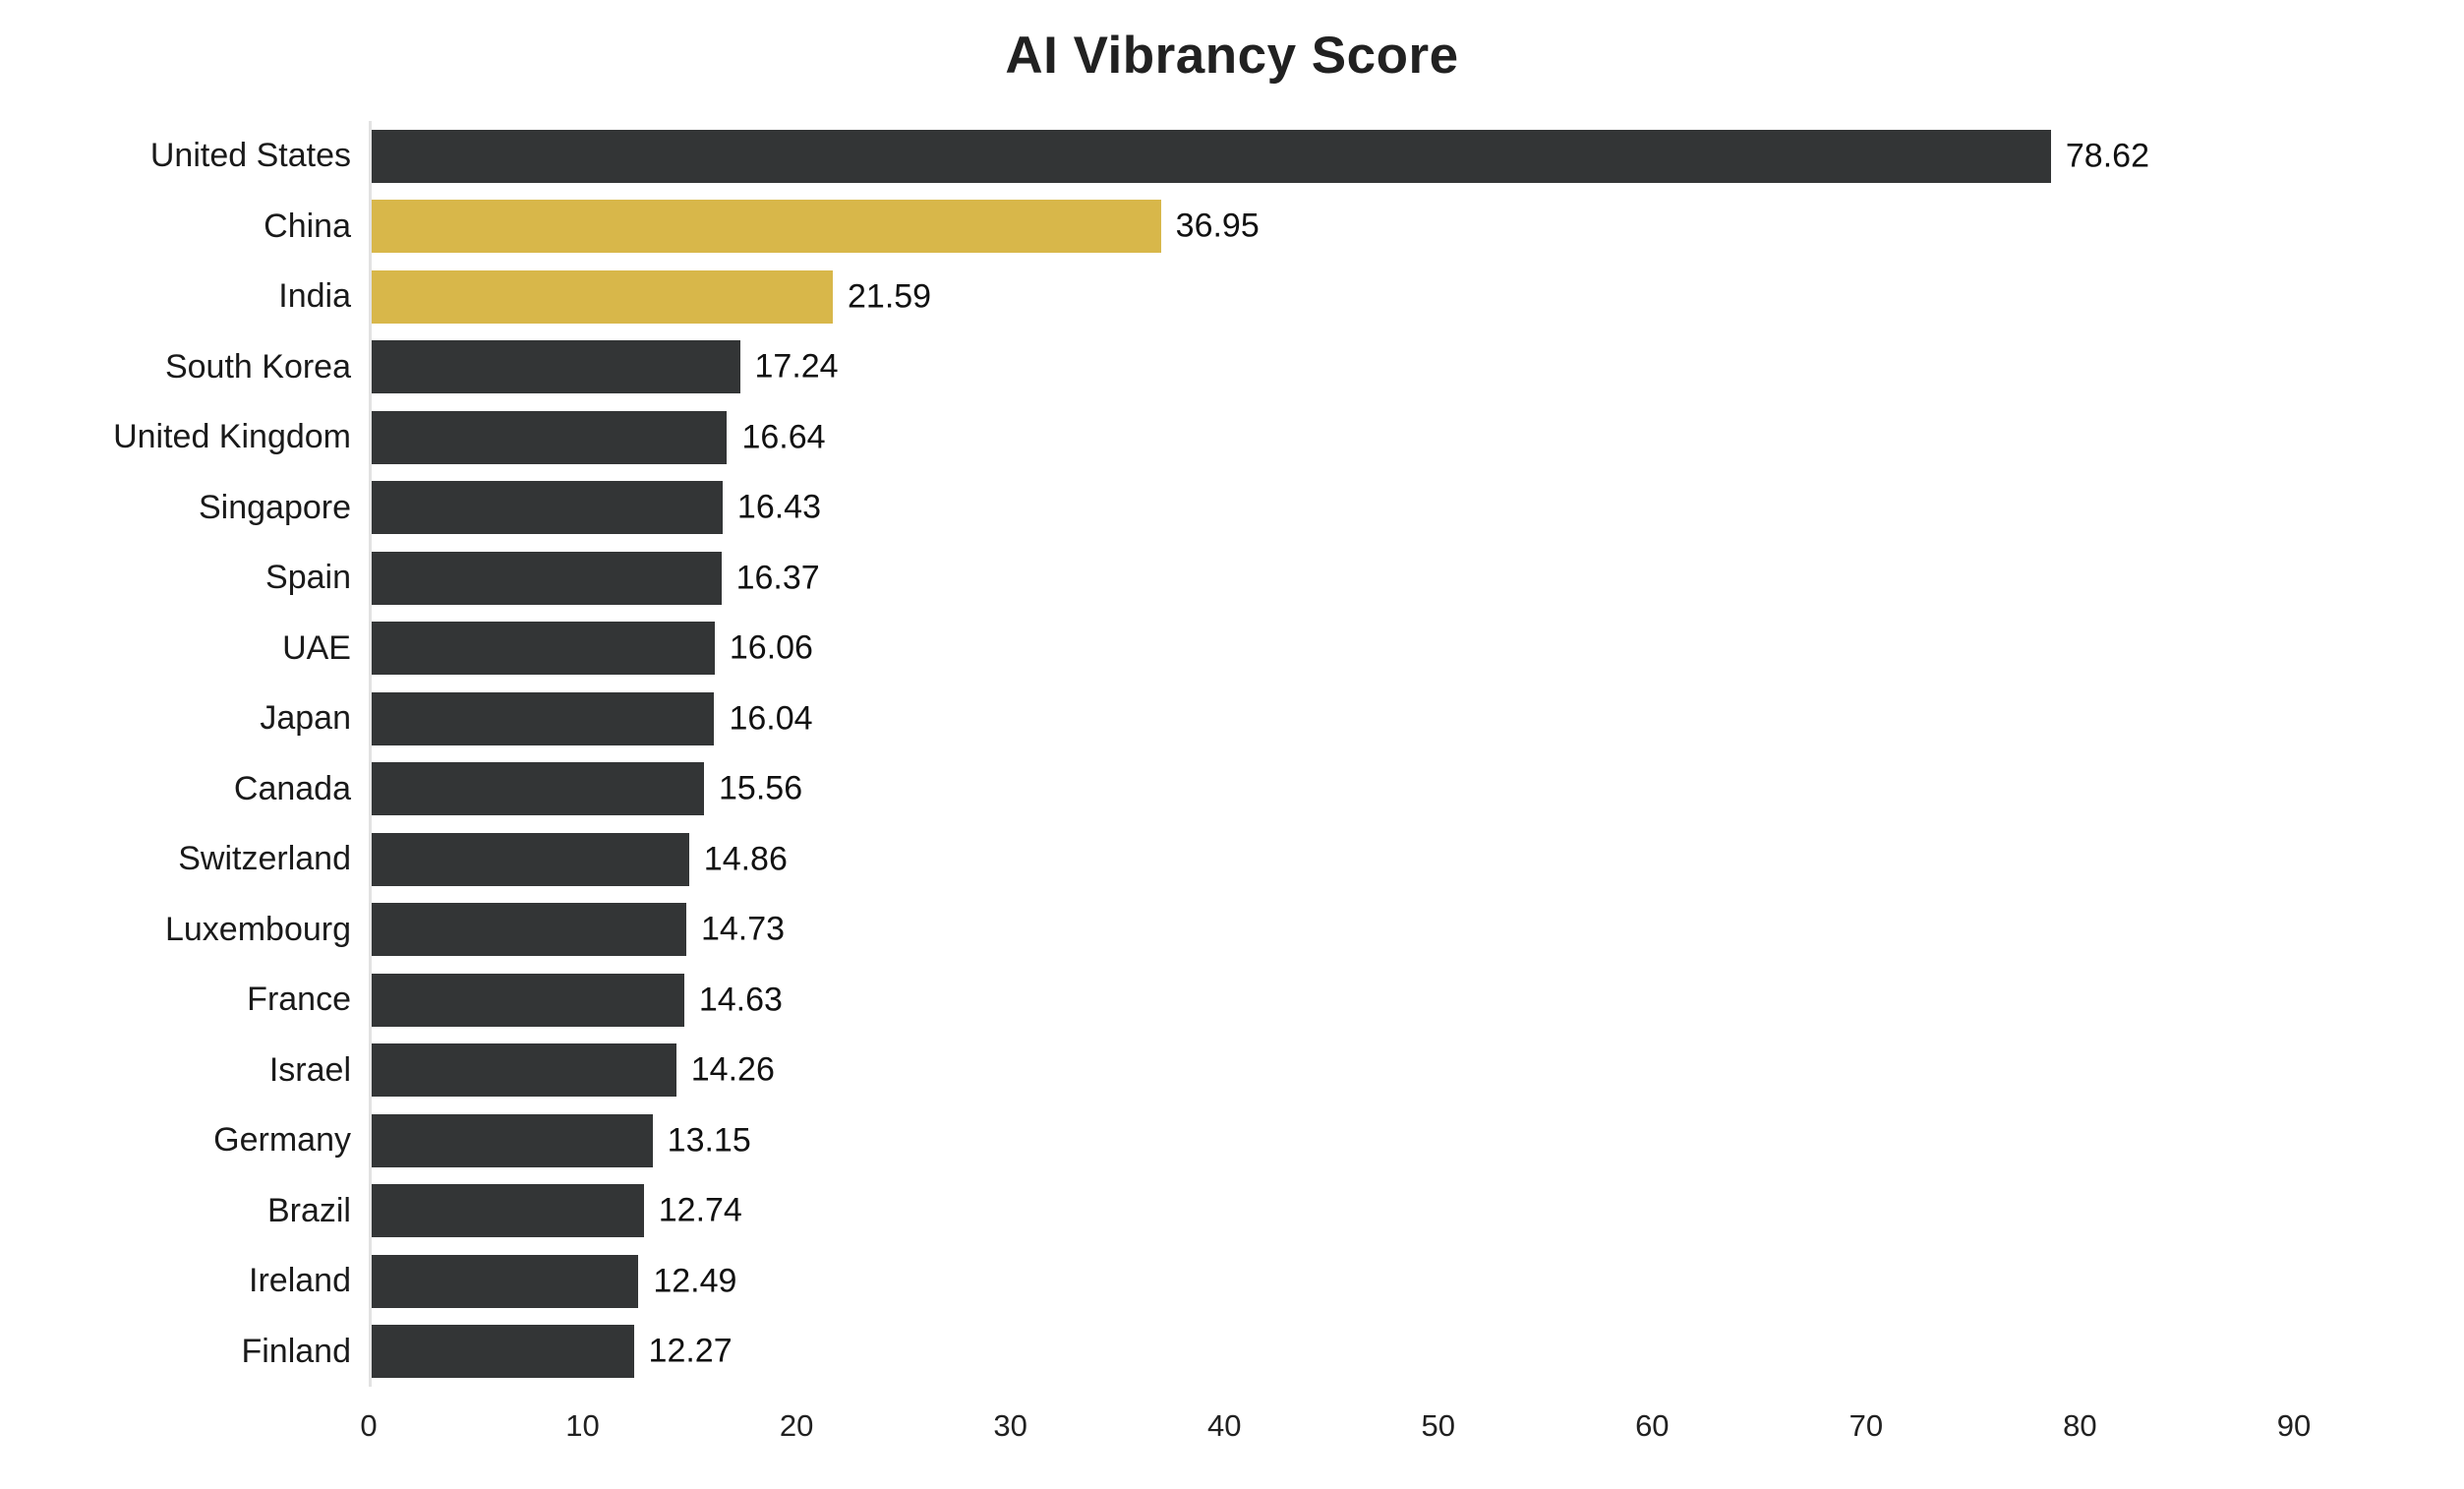 This screenshot has width=2464, height=1489. What do you see at coordinates (1374, 578) in the screenshot?
I see `bar-track: 16.37` at bounding box center [1374, 578].